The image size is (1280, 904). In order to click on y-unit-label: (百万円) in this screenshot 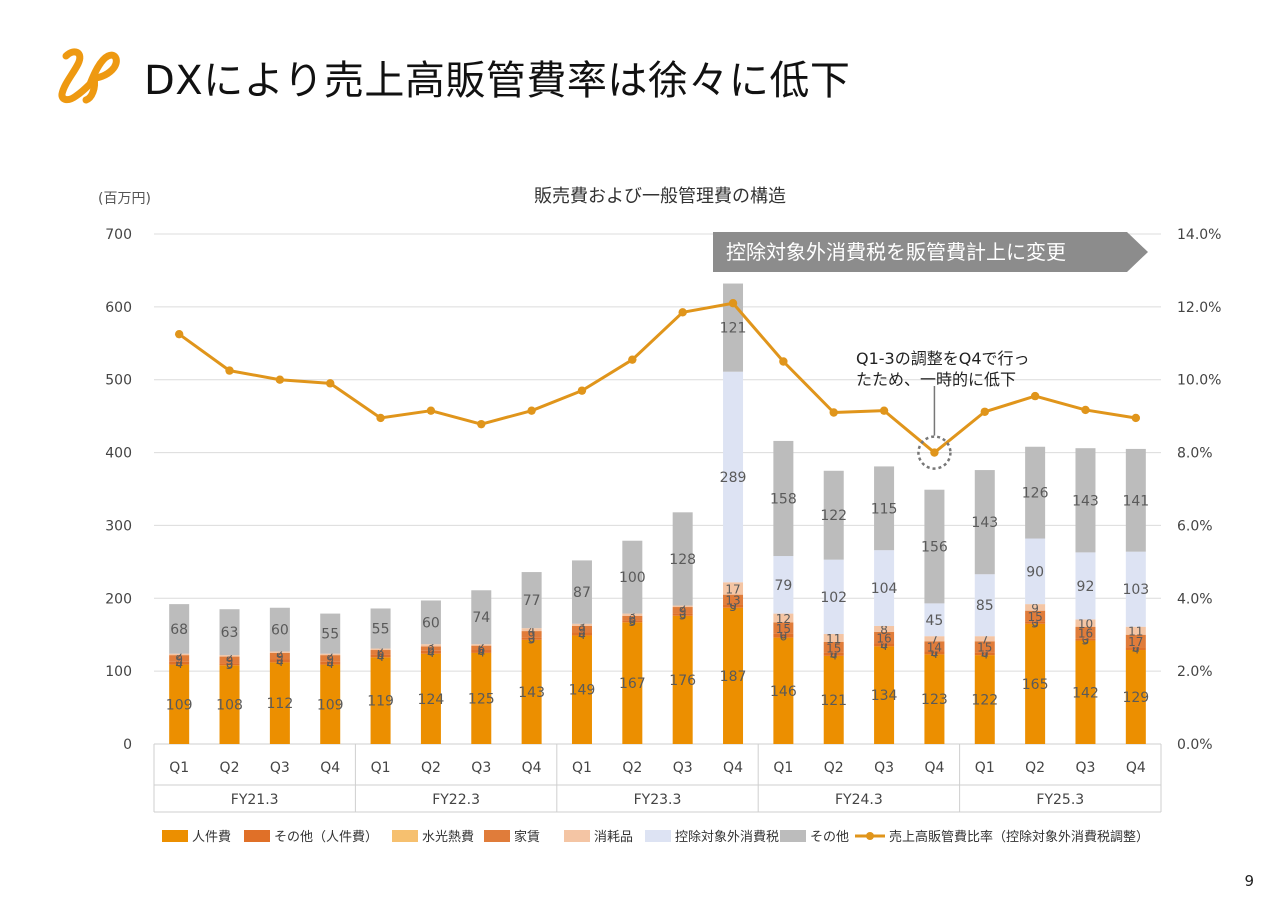, I will do `click(124, 199)`.